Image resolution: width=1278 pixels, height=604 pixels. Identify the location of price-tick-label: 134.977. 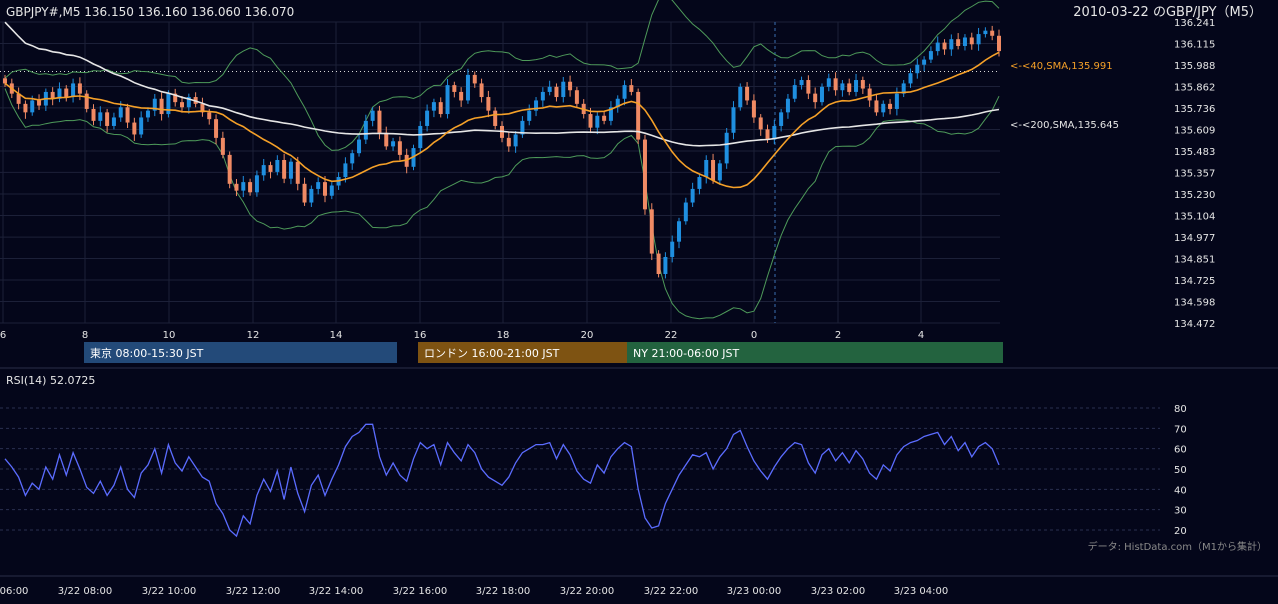
(1194, 238).